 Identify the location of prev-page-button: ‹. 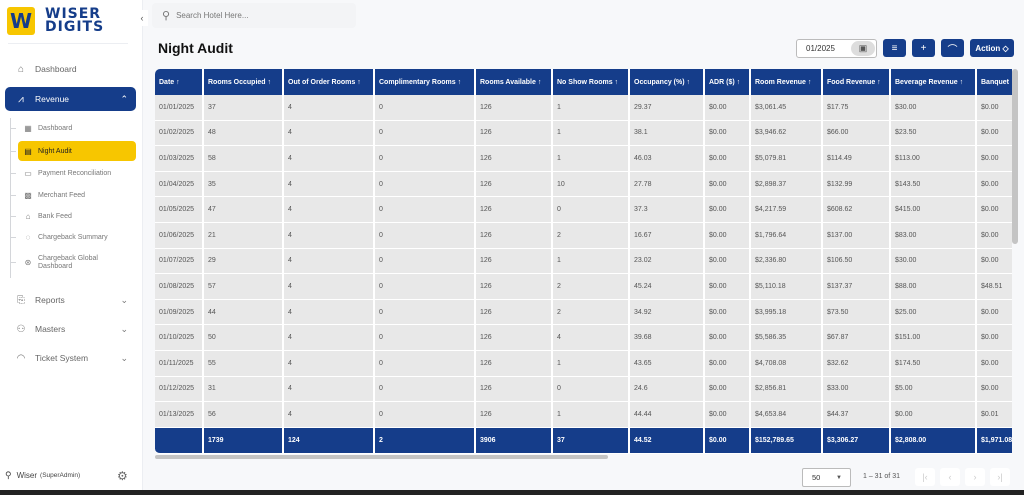
(950, 477).